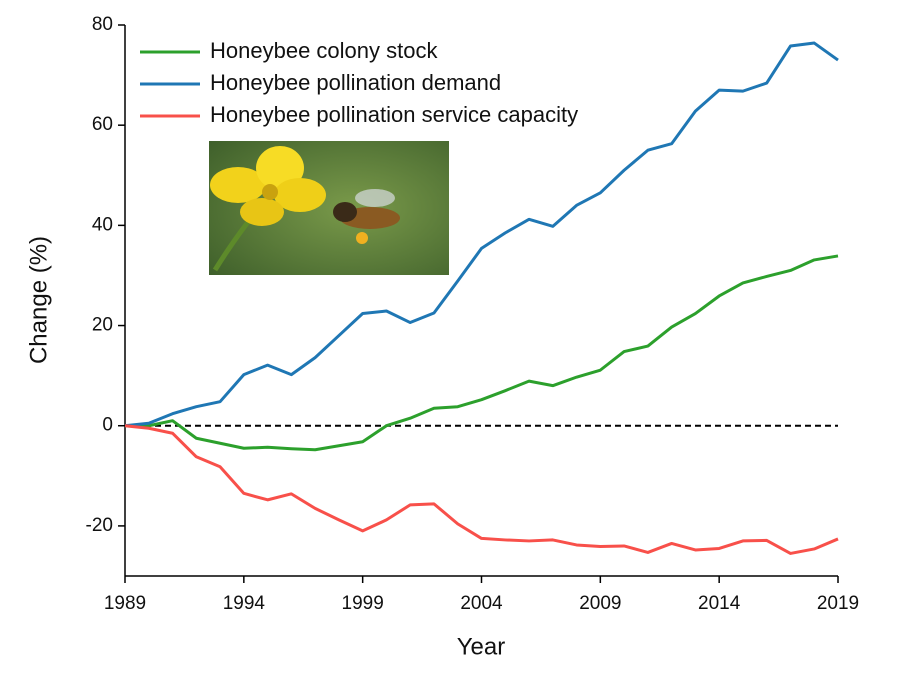 The height and width of the screenshot is (680, 912). Describe the element at coordinates (244, 603) in the screenshot. I see `x-tick-label: 1994` at that location.